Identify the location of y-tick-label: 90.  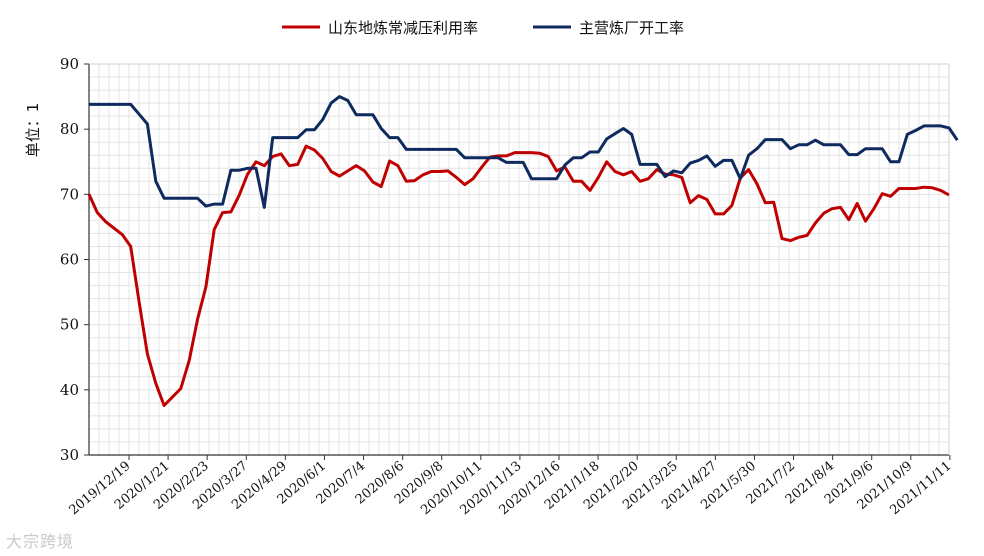
(69, 64).